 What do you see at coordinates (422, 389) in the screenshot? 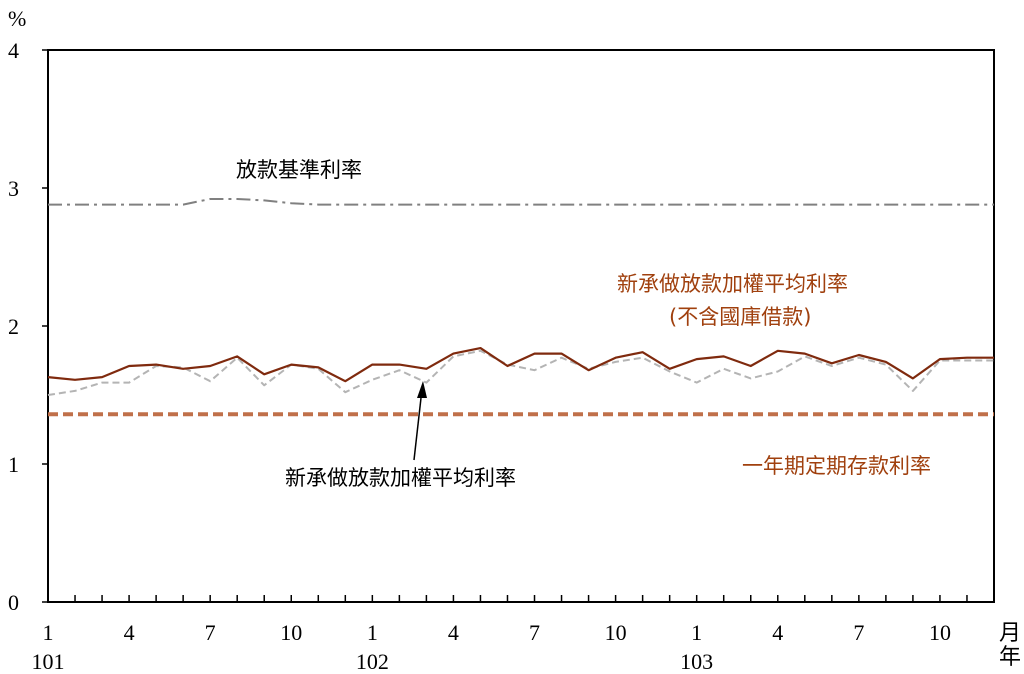
I see `annotation-arrowhead` at bounding box center [422, 389].